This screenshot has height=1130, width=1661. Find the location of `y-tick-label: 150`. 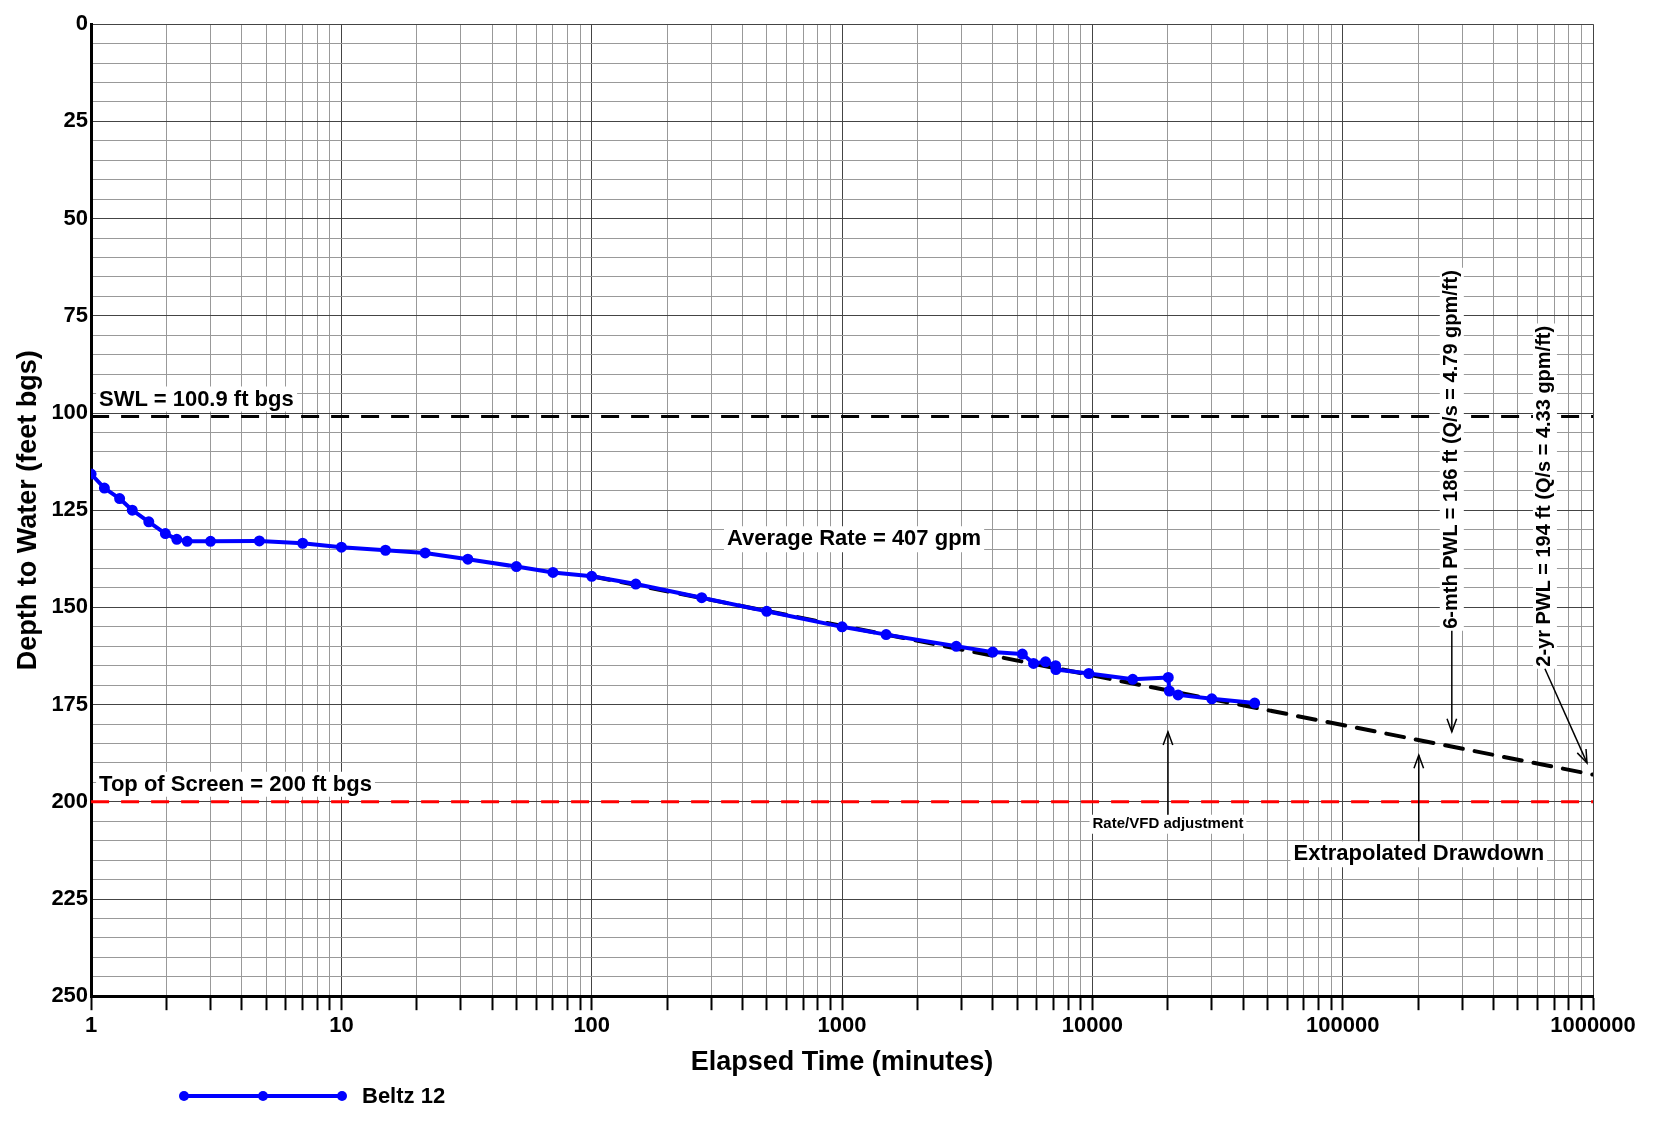

y-tick-label: 150 is located at coordinates (70, 606).